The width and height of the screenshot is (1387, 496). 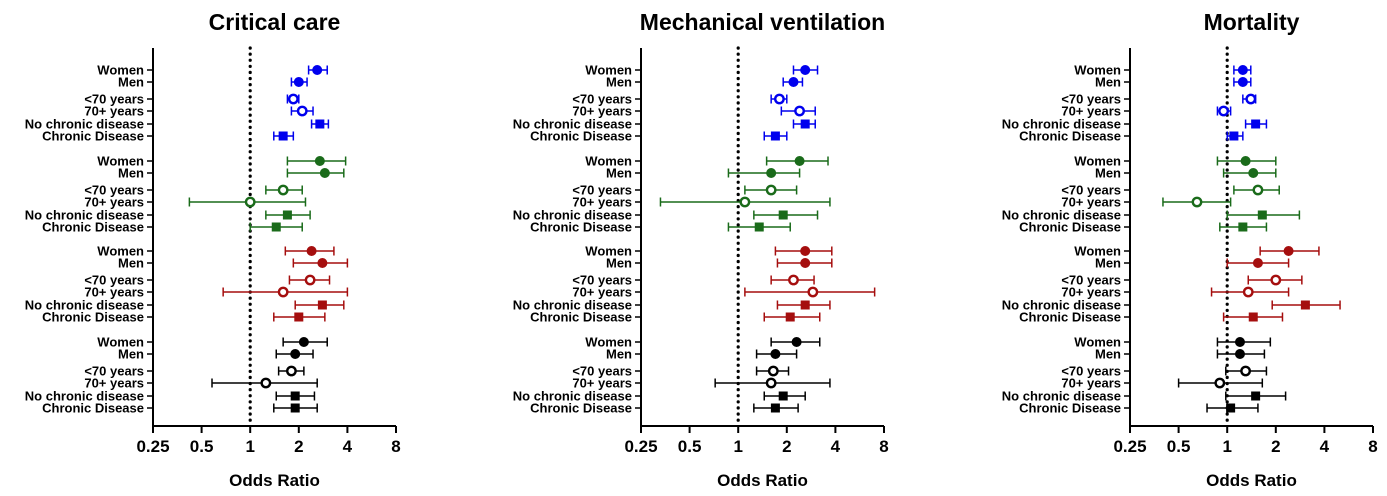 I want to click on x-tick-label: 0.5, so click(x=1179, y=446).